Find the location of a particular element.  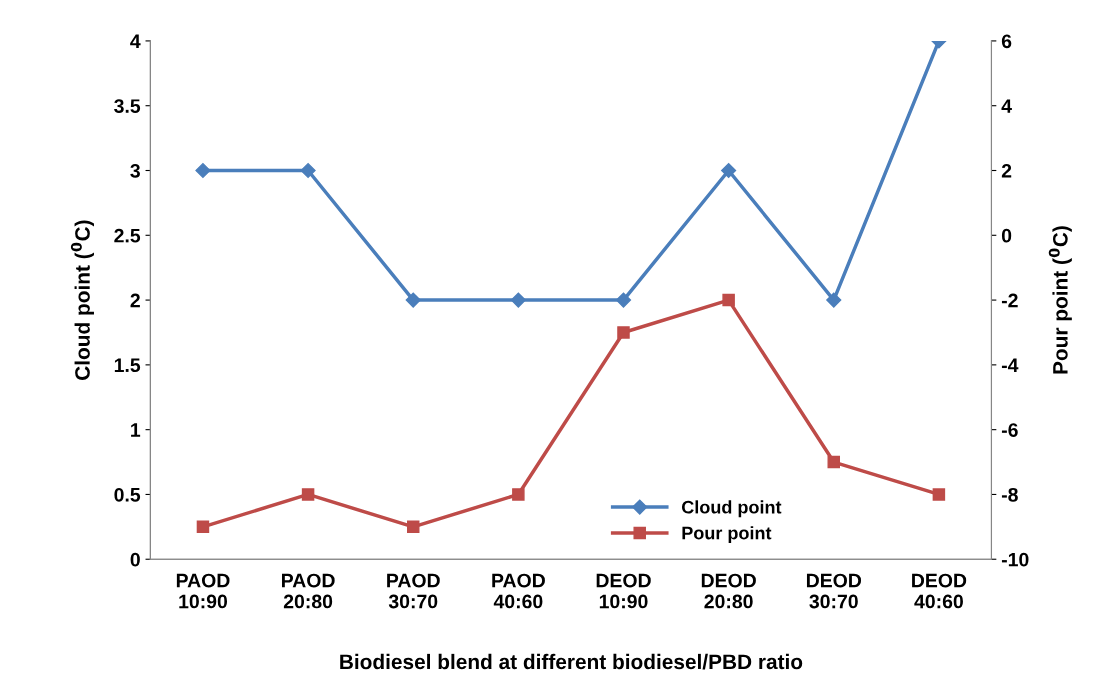

y2-tick-label: -10 is located at coordinates (1015, 559).